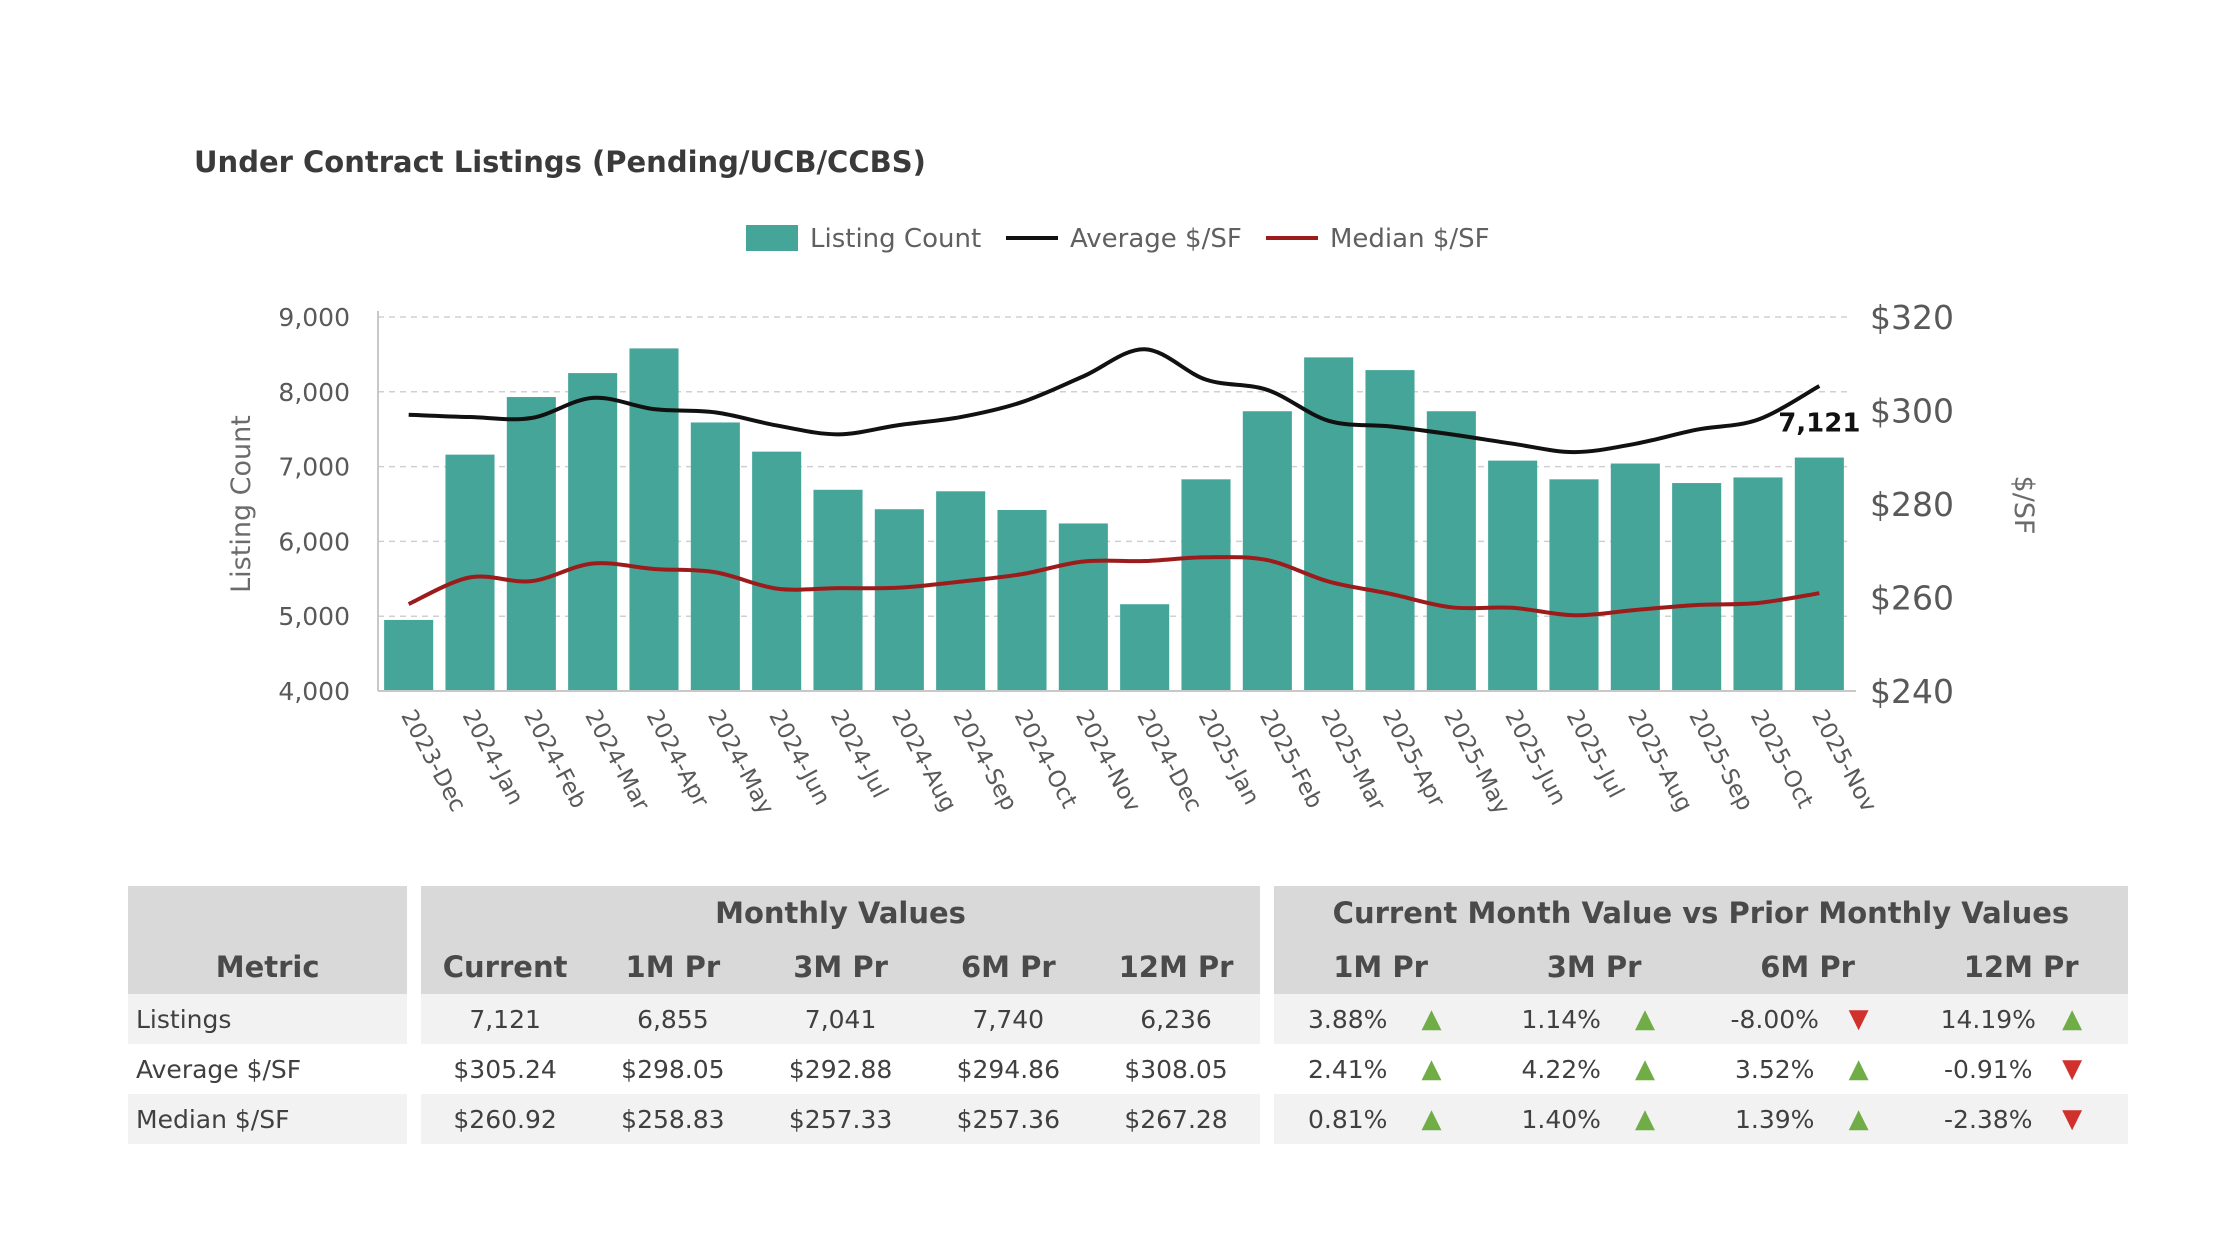  I want to click on line-median-psf, so click(1113, 586).